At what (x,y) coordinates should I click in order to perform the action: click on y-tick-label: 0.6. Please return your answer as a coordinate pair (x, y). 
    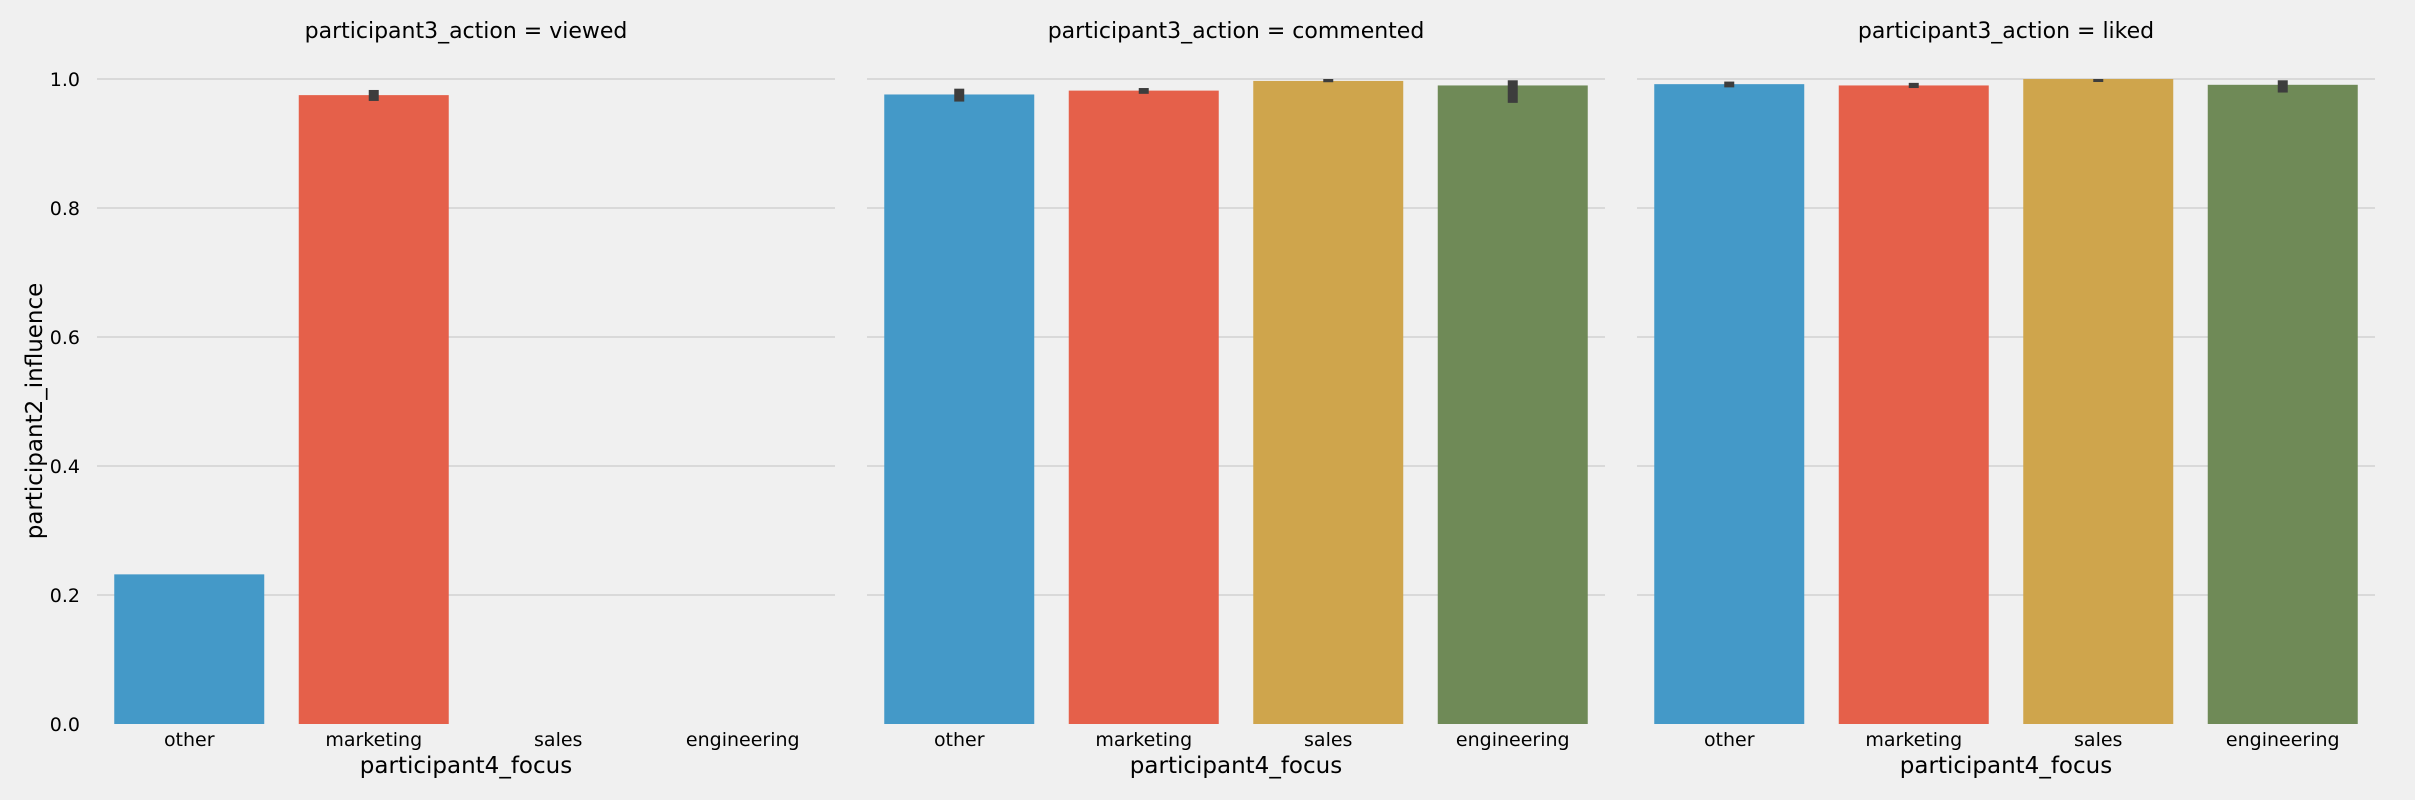
    Looking at the image, I should click on (65, 338).